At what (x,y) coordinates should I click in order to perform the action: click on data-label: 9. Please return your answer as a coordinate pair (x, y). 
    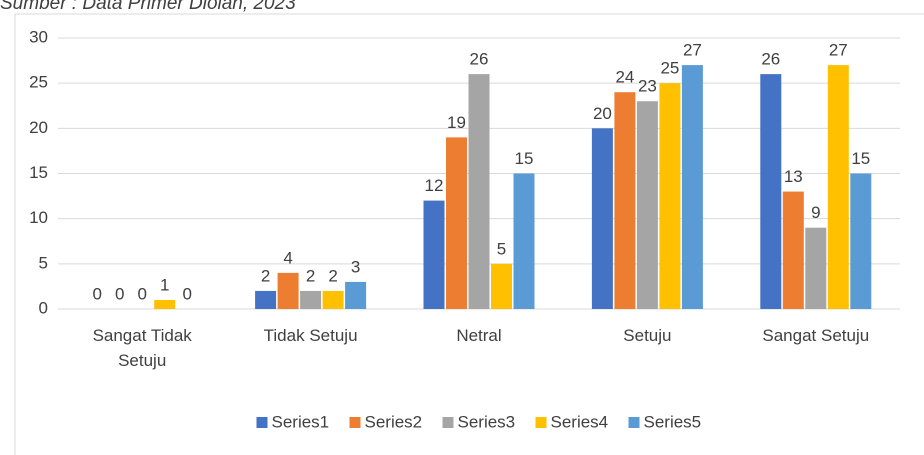
    Looking at the image, I should click on (815, 212).